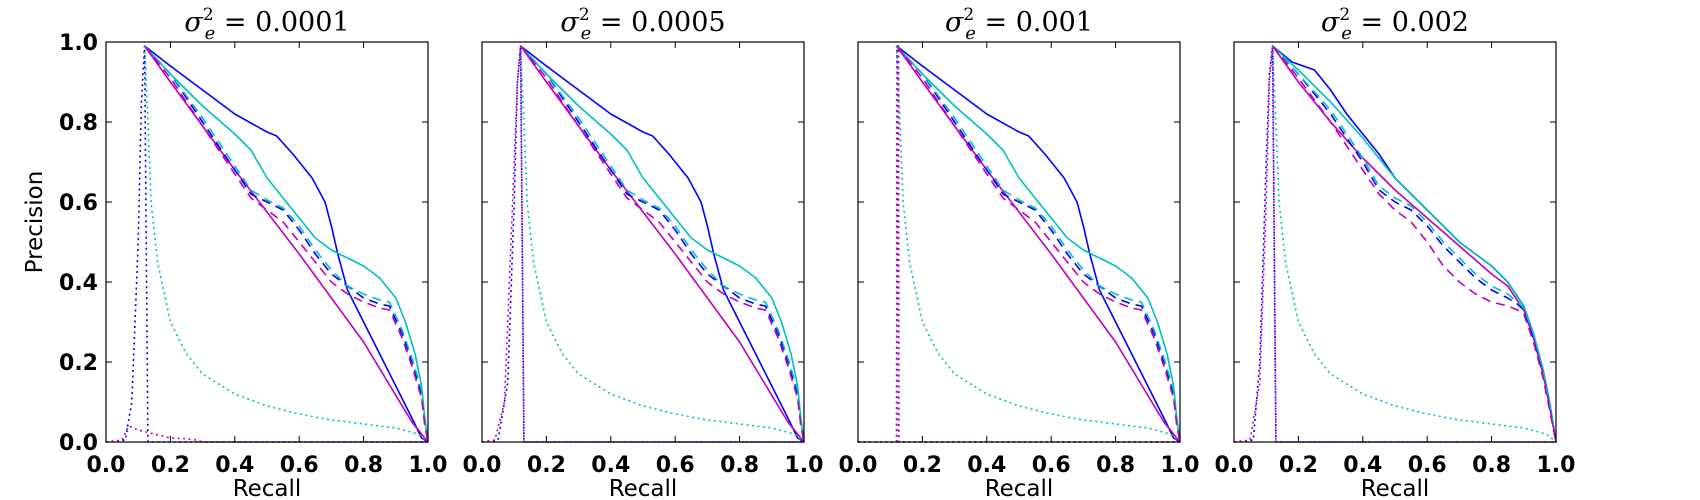  What do you see at coordinates (1410, 22) in the screenshot?
I see `title-value: = 0.002` at bounding box center [1410, 22].